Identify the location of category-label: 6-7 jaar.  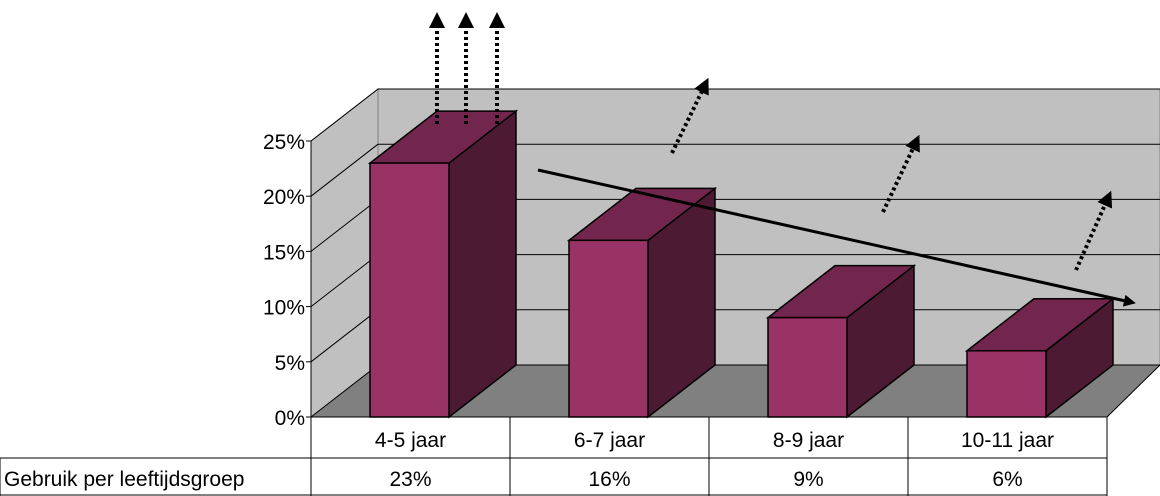
(609, 440).